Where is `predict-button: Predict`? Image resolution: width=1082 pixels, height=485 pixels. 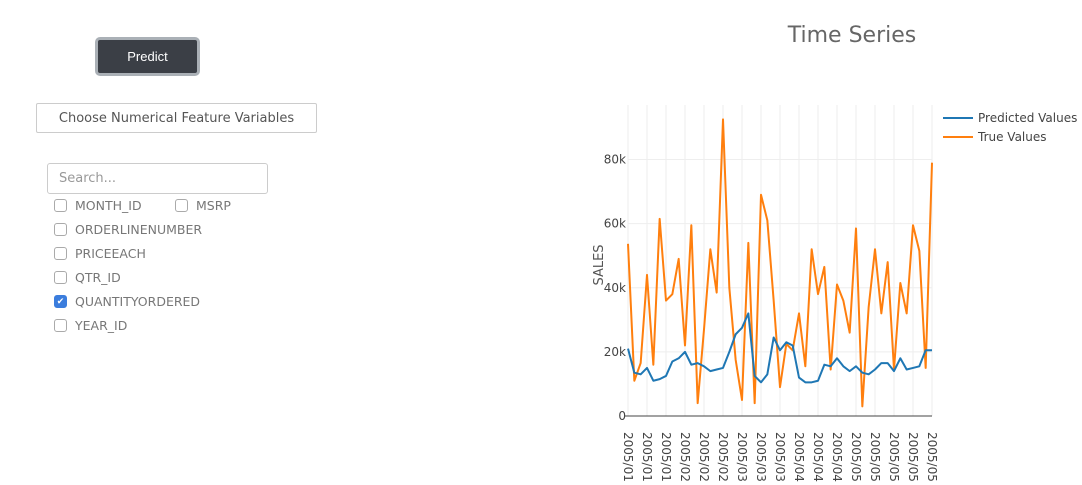
predict-button: Predict is located at coordinates (147, 56).